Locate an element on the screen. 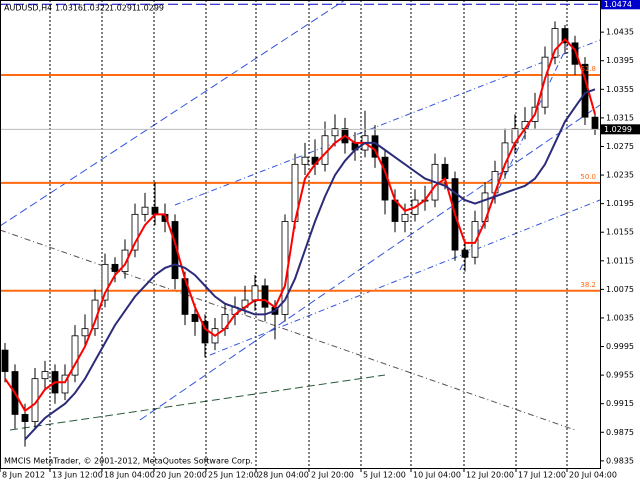  alert-label: 1.0474 is located at coordinates (618, 4).